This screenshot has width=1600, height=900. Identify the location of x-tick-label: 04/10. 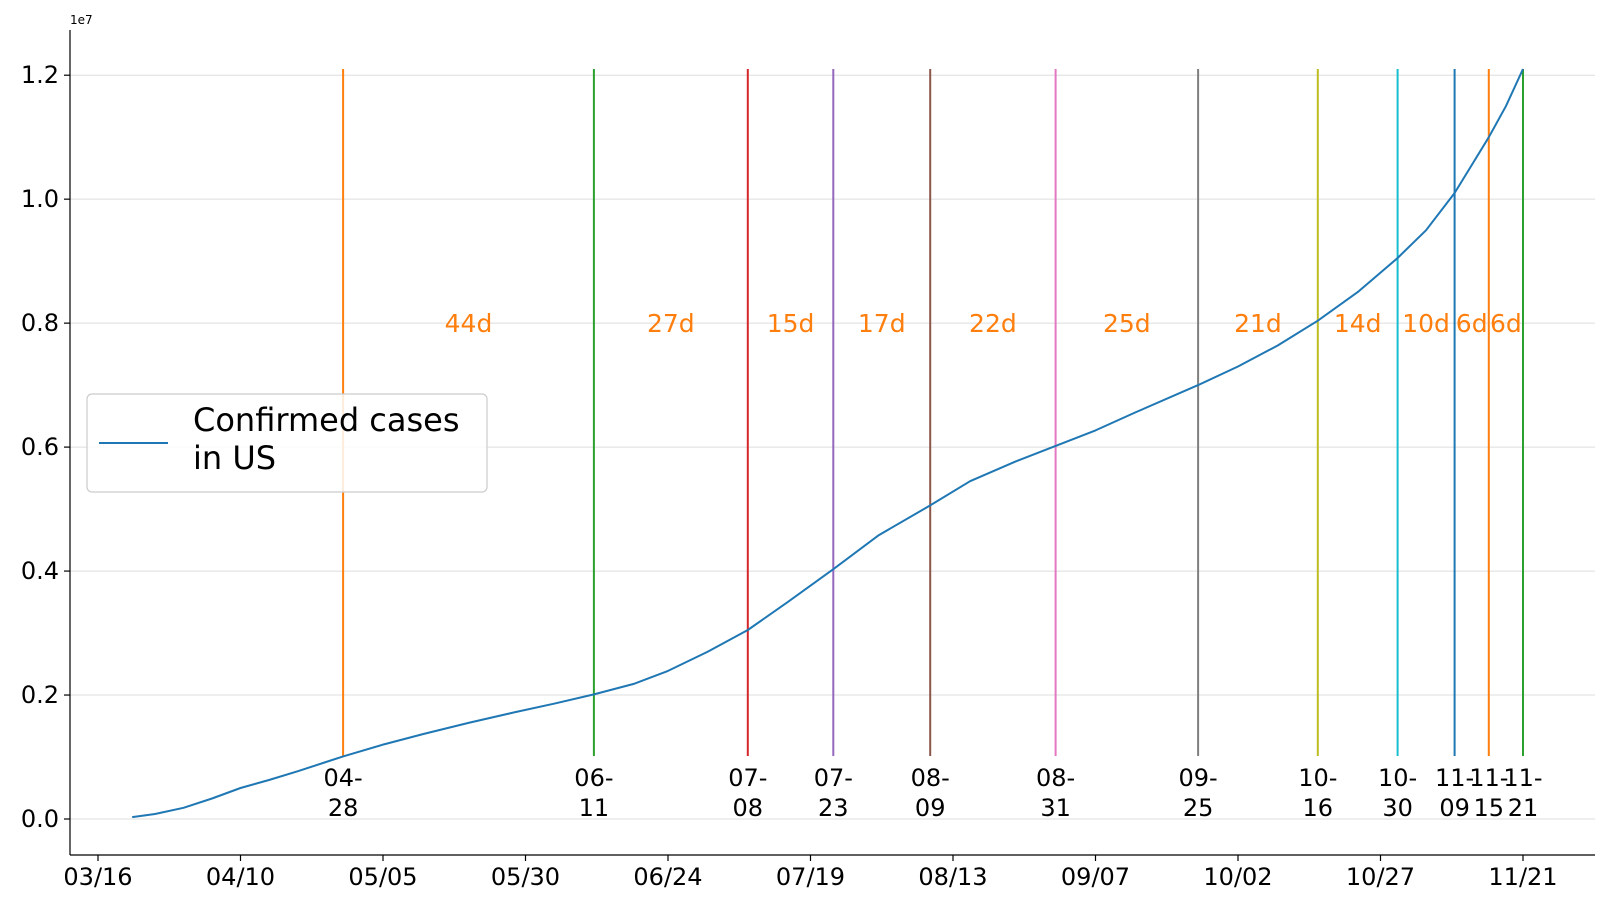
(240, 877).